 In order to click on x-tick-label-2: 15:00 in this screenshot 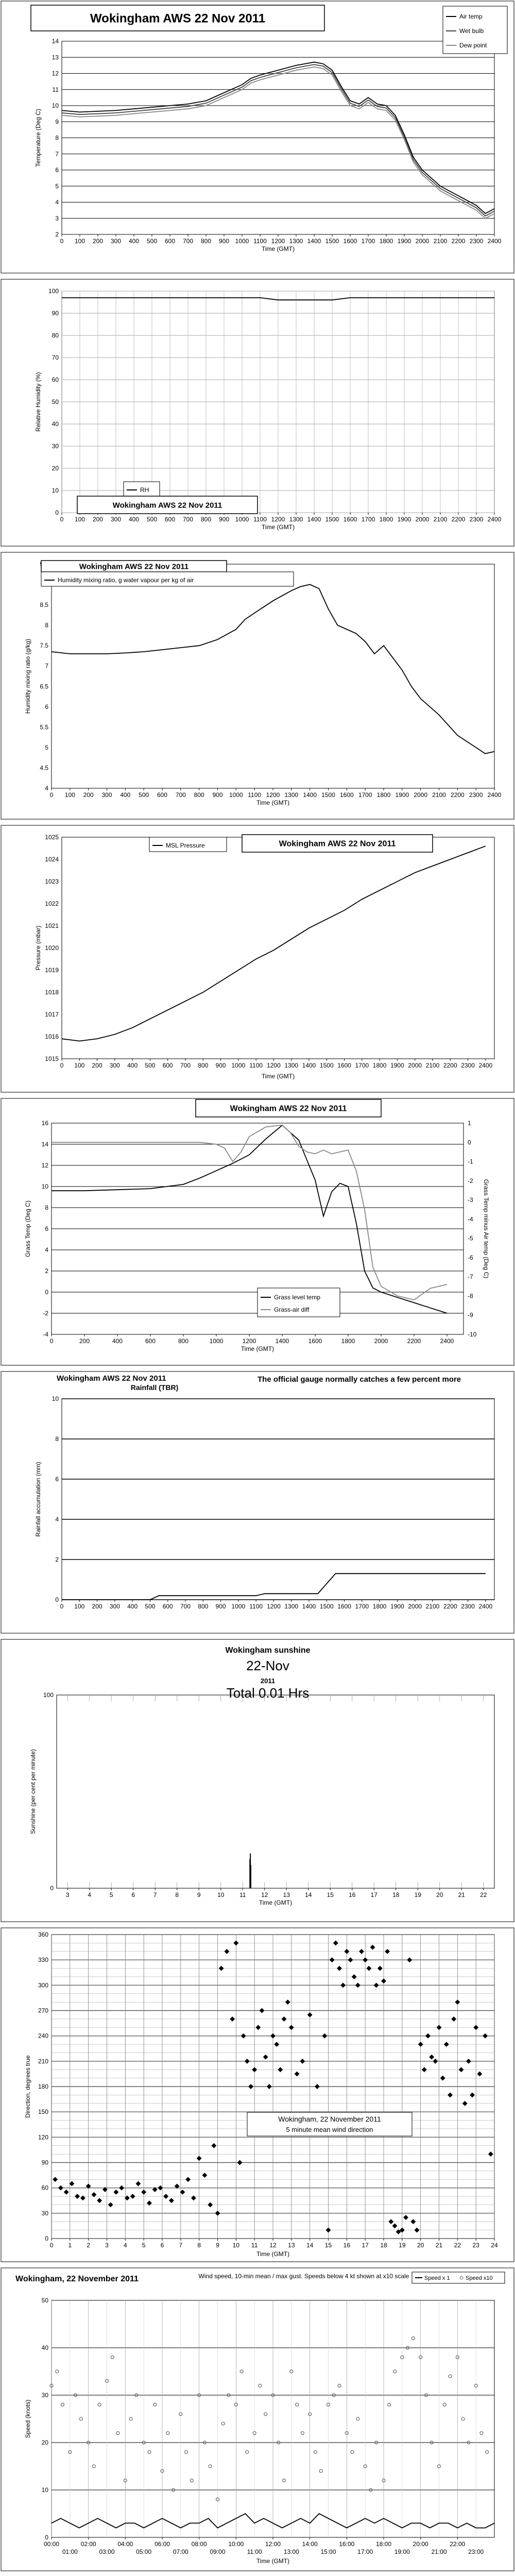, I will do `click(328, 2551)`.